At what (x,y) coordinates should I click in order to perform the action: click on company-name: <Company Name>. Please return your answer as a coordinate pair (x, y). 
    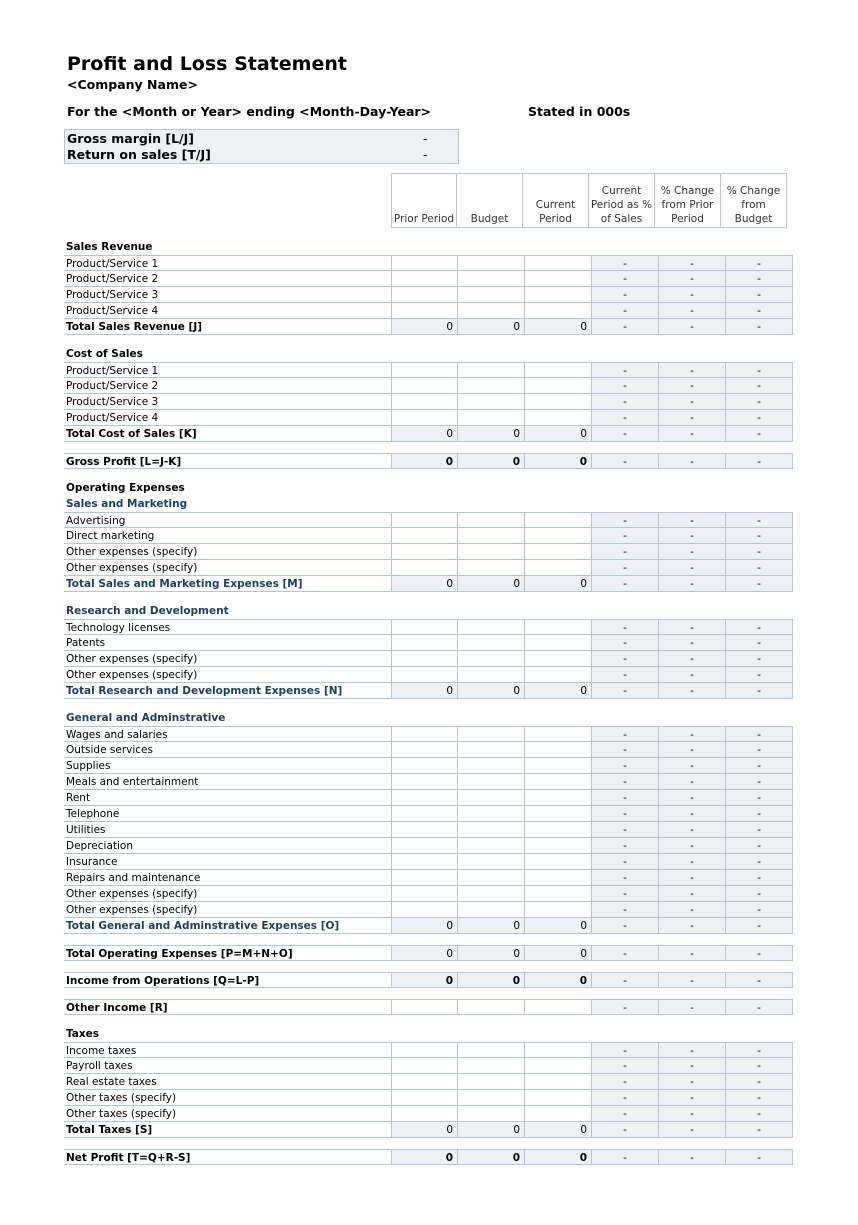
    Looking at the image, I should click on (132, 84).